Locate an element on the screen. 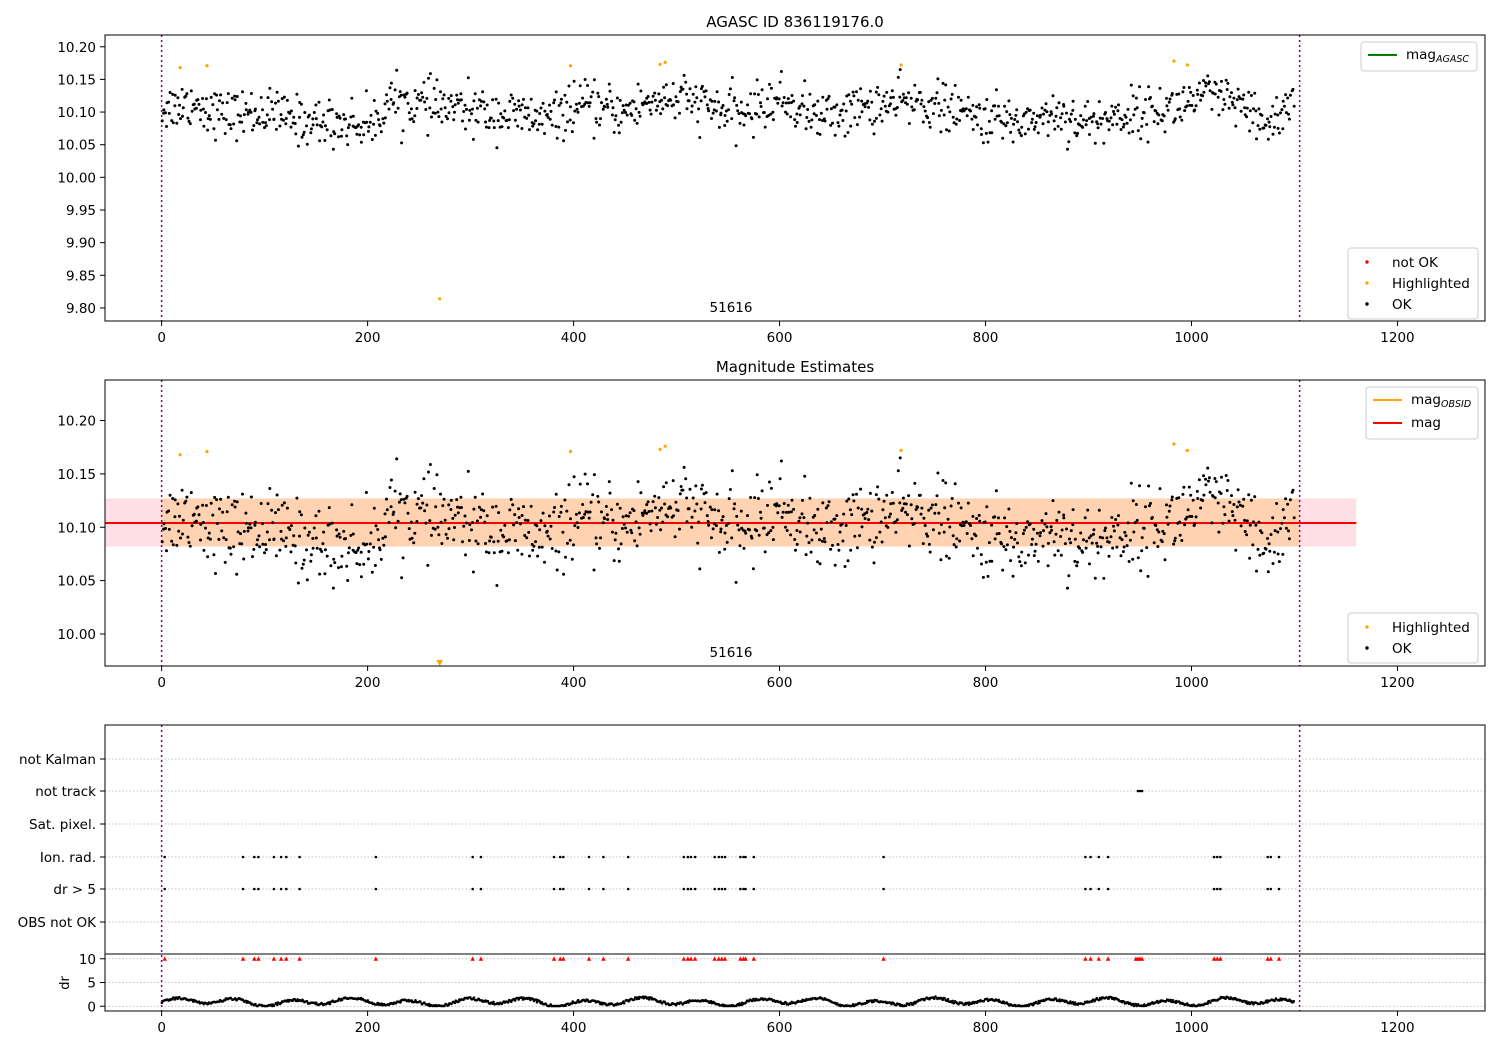 The width and height of the screenshot is (1500, 1050). dr-clipped-marker is located at coordinates (714, 958).